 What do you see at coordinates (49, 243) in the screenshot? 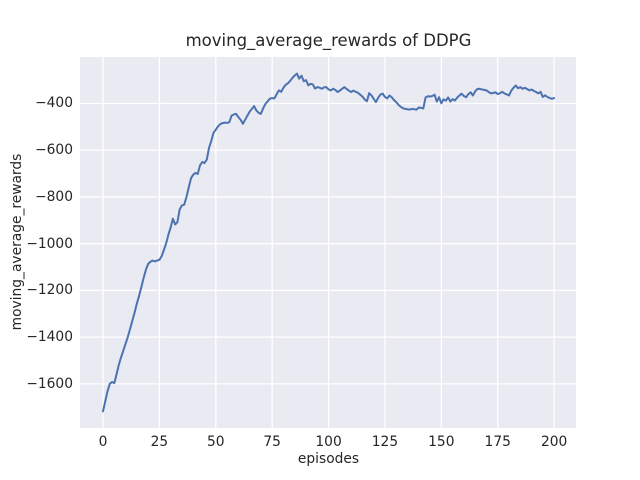
I see `y-tick-label: −1000` at bounding box center [49, 243].